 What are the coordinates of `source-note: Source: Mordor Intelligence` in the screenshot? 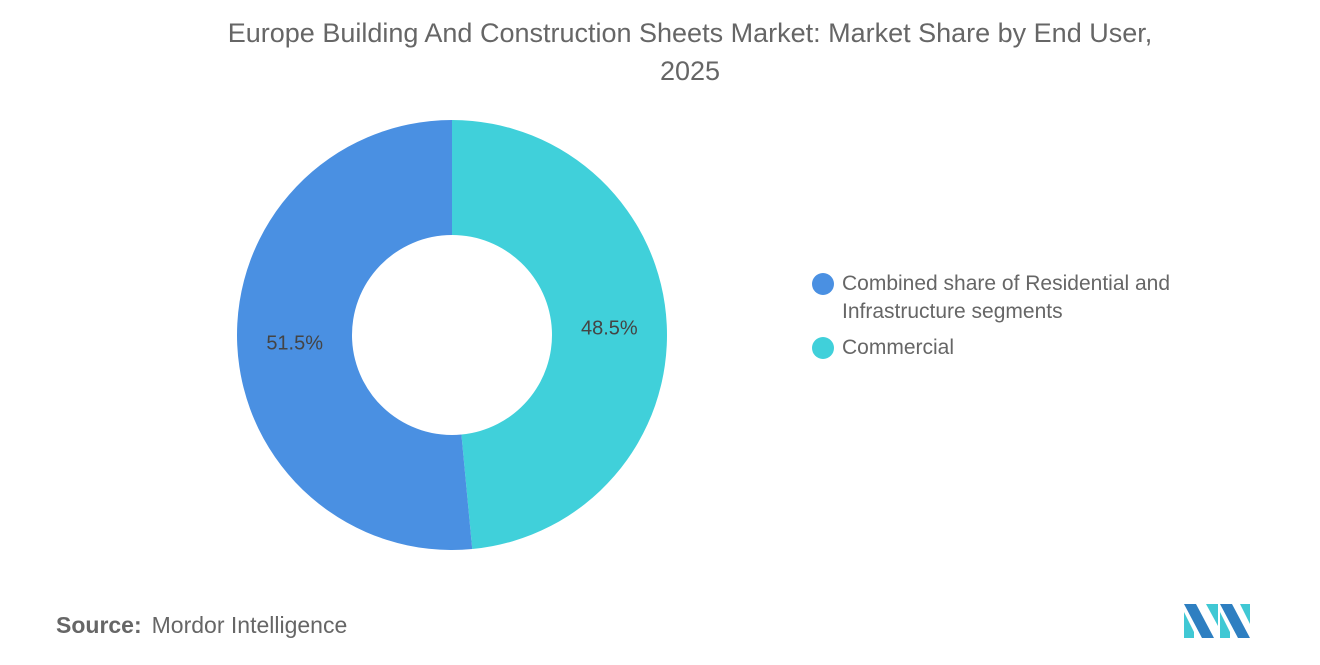 It's located at (201, 625).